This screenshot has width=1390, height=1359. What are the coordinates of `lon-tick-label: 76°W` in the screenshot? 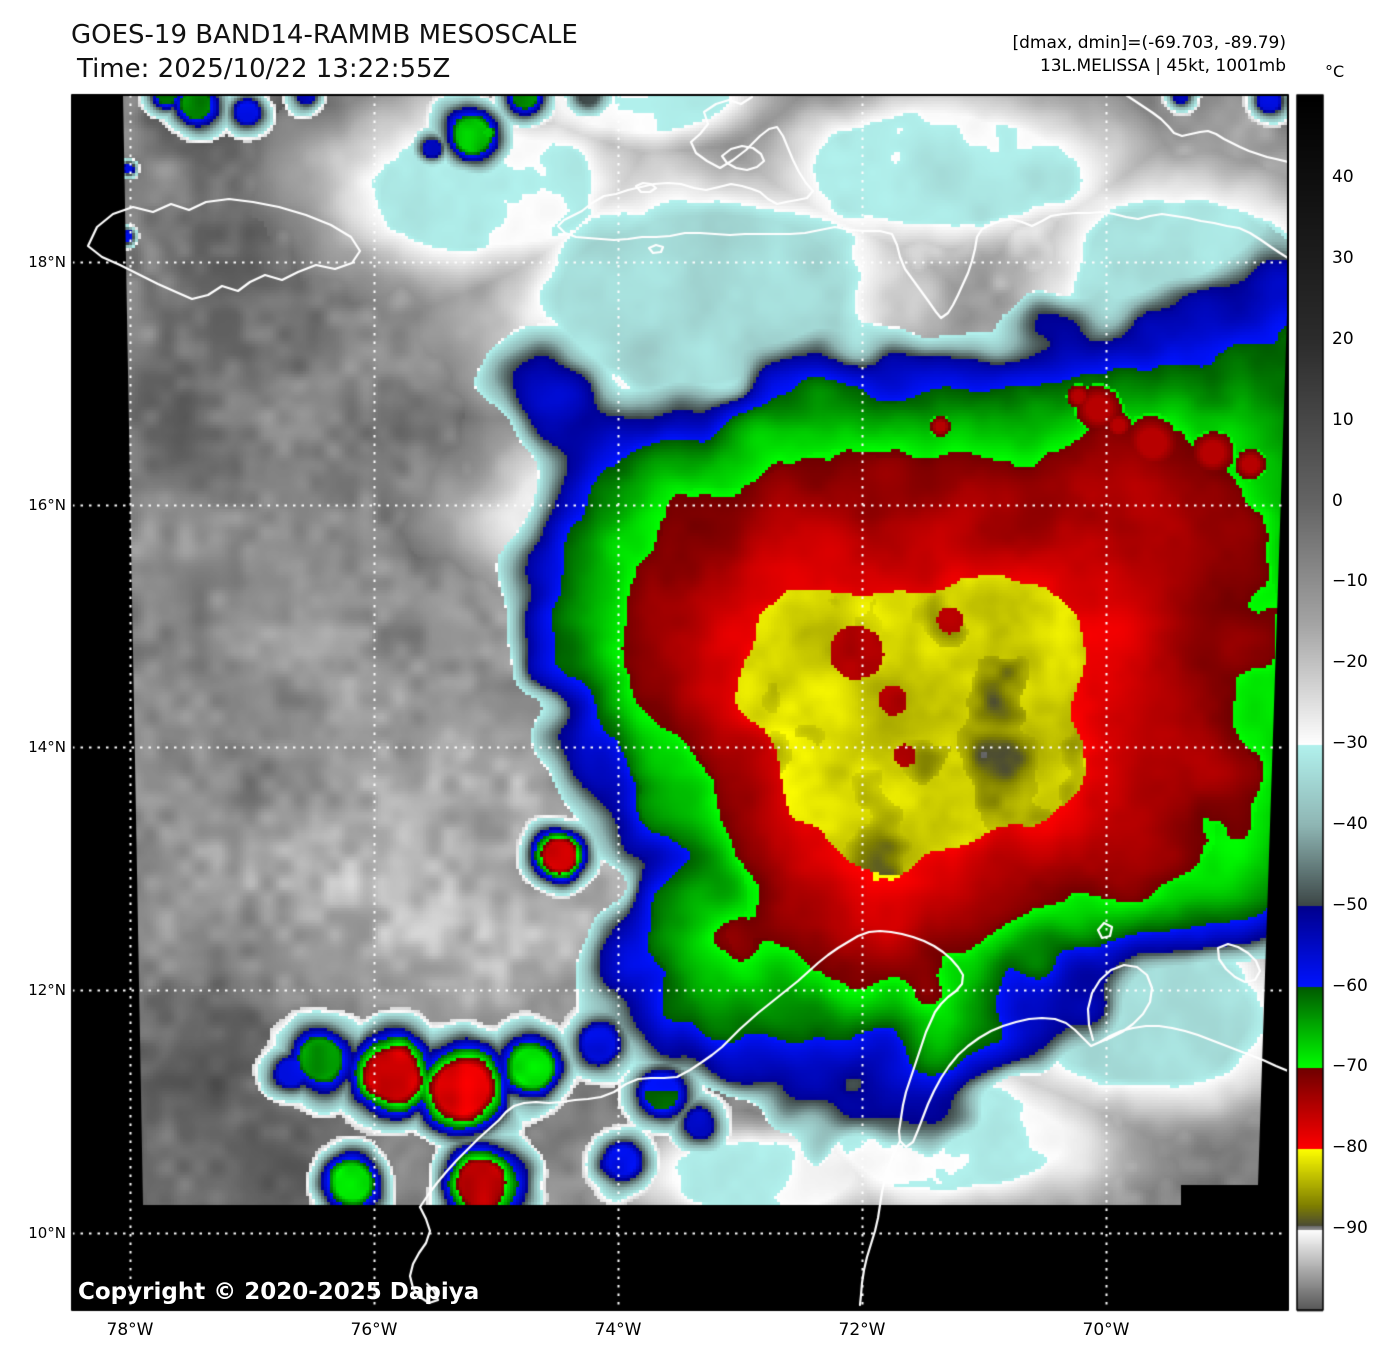 It's located at (374, 1330).